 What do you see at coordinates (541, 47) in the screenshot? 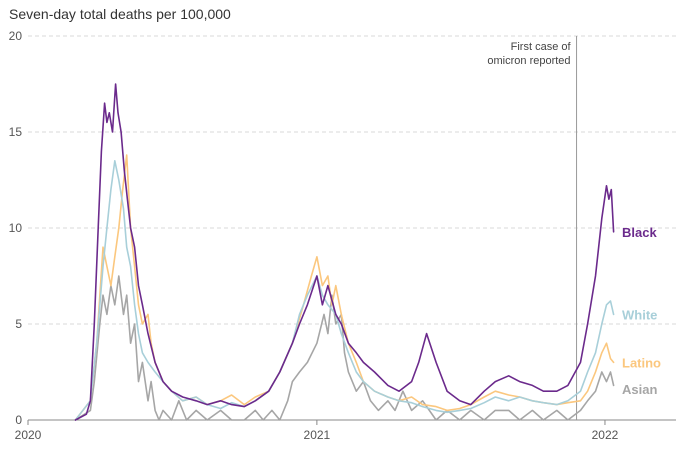
I see `omicron-annotation-line1: First case of` at bounding box center [541, 47].